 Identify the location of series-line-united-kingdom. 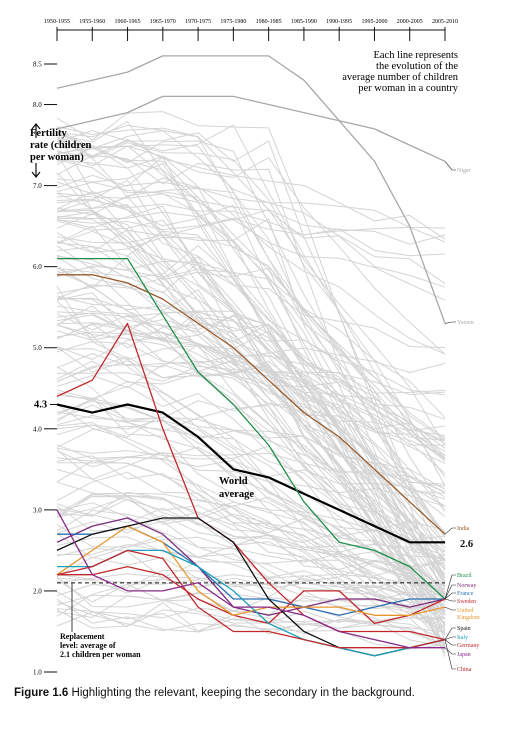
(251, 570).